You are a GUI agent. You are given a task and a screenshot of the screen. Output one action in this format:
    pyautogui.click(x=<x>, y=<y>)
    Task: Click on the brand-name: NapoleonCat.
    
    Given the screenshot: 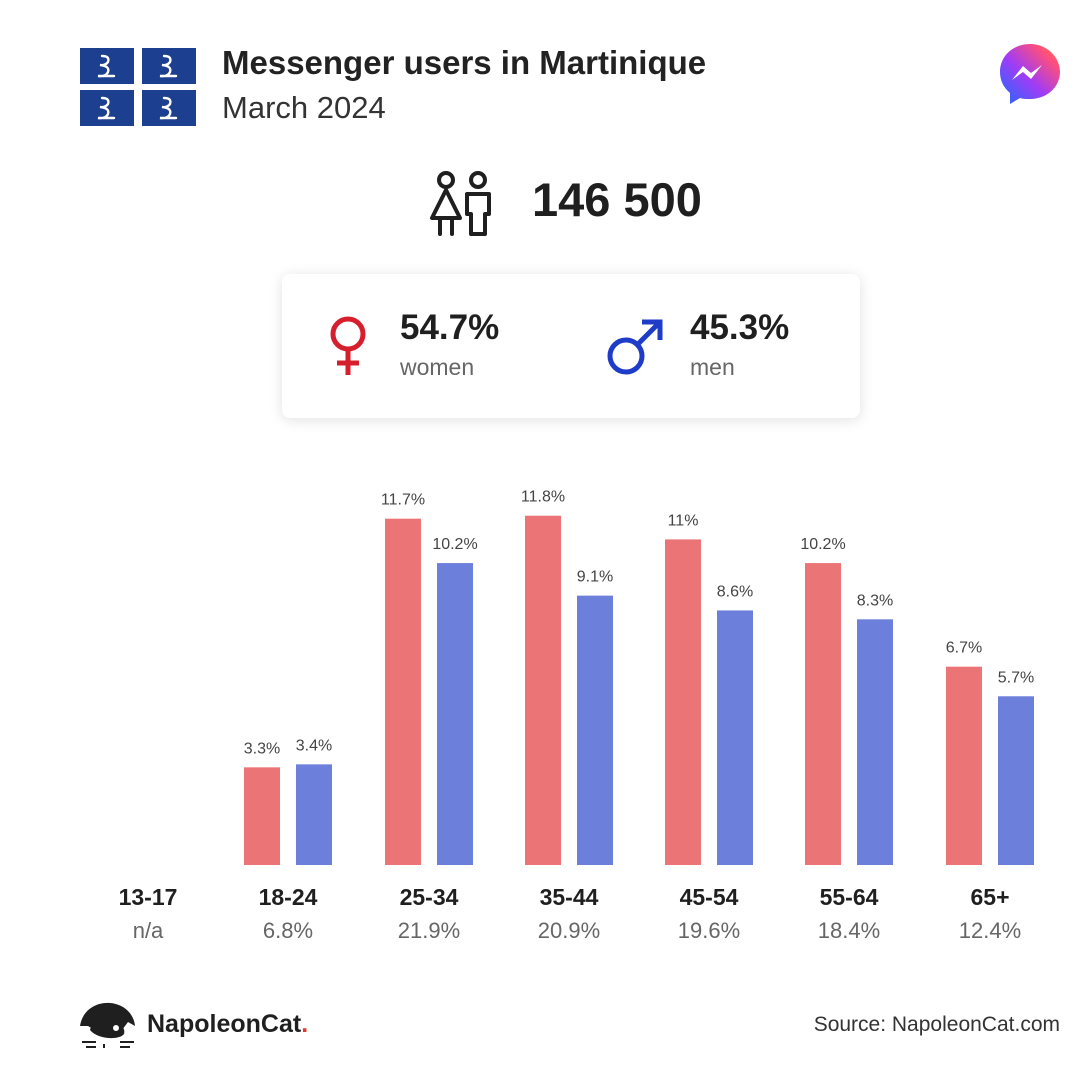 What is the action you would take?
    pyautogui.click(x=227, y=1024)
    